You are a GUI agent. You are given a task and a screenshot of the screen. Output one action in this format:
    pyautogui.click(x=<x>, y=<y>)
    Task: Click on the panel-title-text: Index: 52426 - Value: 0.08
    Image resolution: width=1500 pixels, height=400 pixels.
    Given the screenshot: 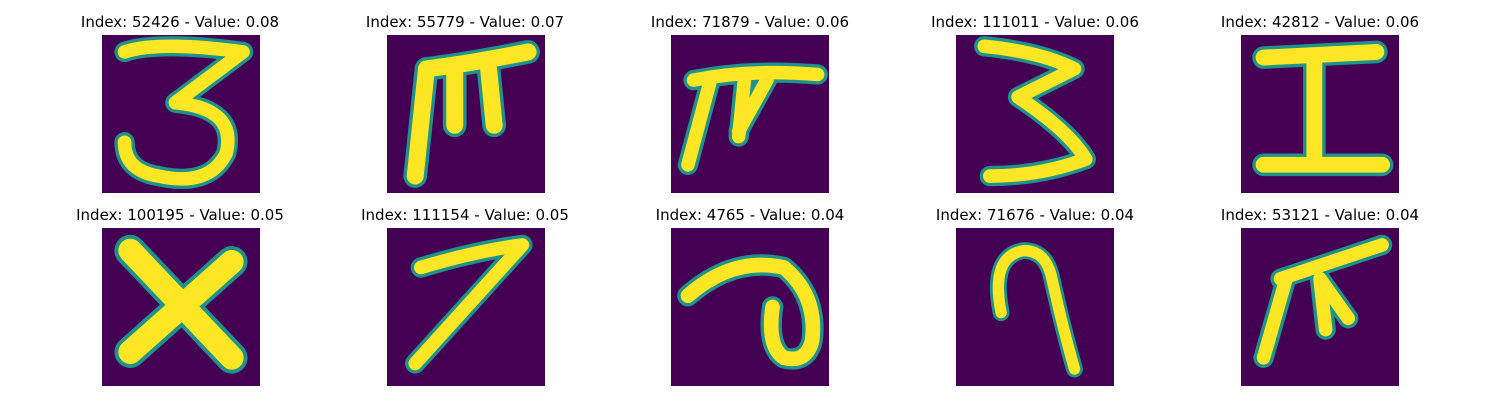 What is the action you would take?
    pyautogui.click(x=180, y=22)
    